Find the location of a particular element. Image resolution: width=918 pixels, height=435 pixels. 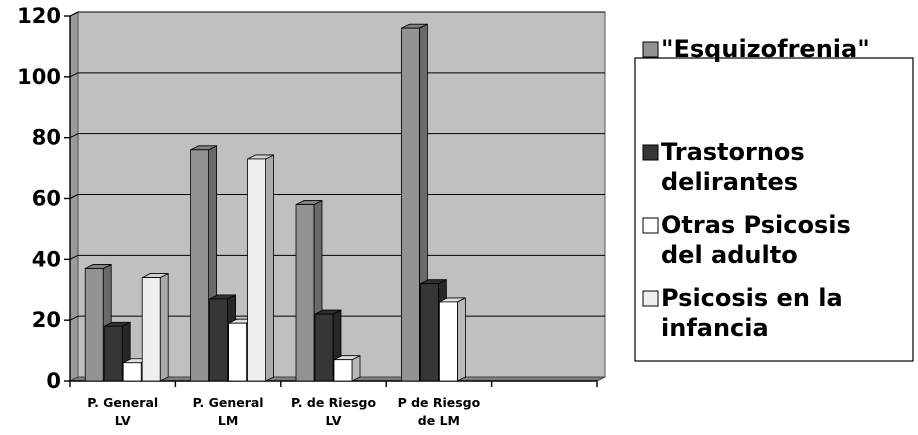

legend-label: Psicosis en la is located at coordinates (752, 298).